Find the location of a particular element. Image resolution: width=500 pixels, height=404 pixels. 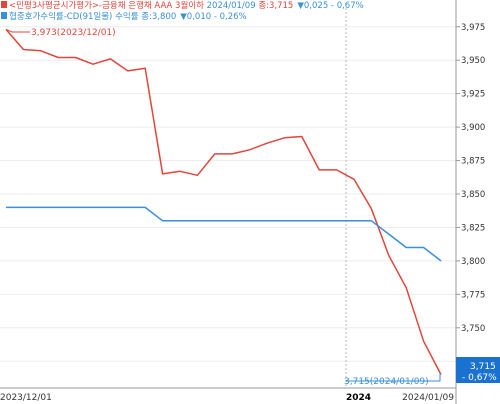

y-tick-label: 3,750 is located at coordinates (473, 329).